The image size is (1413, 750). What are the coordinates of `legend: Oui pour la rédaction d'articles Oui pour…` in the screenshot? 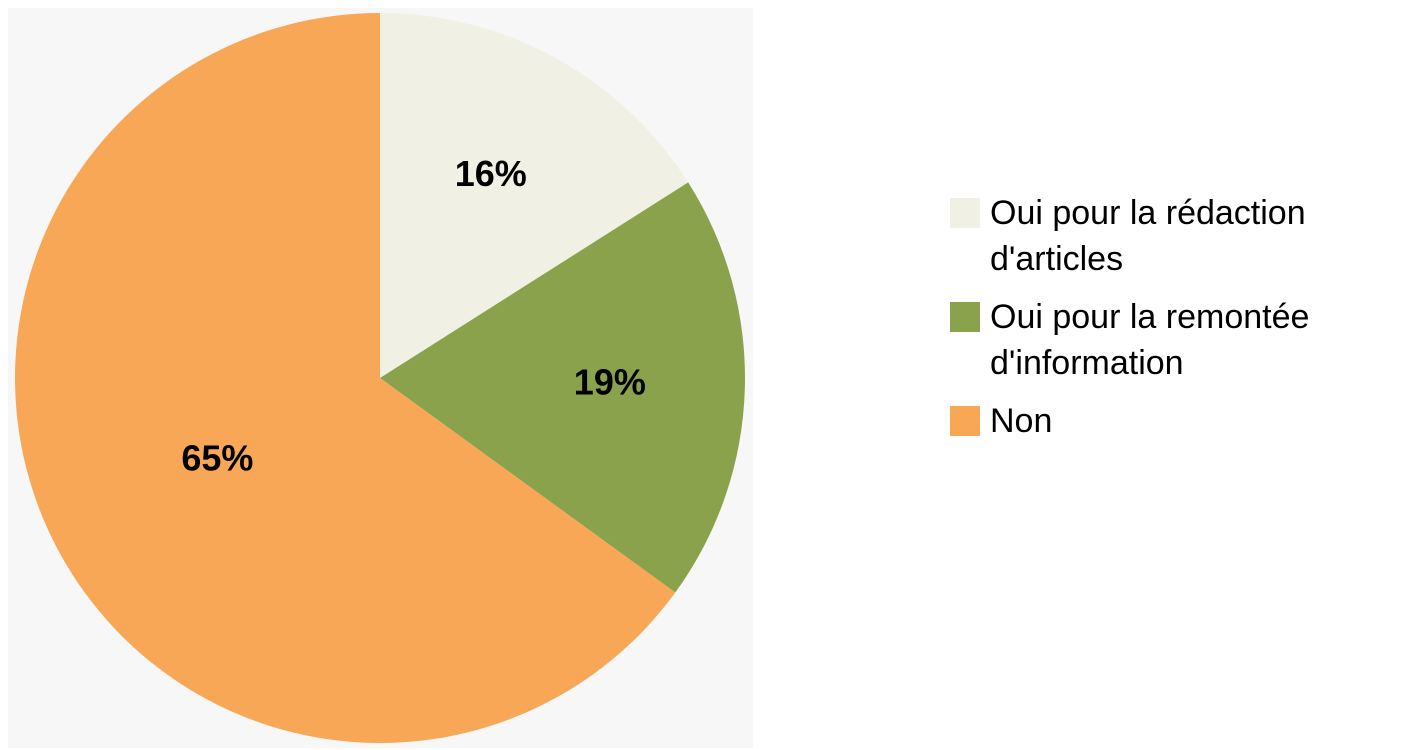 It's located at (1180, 323).